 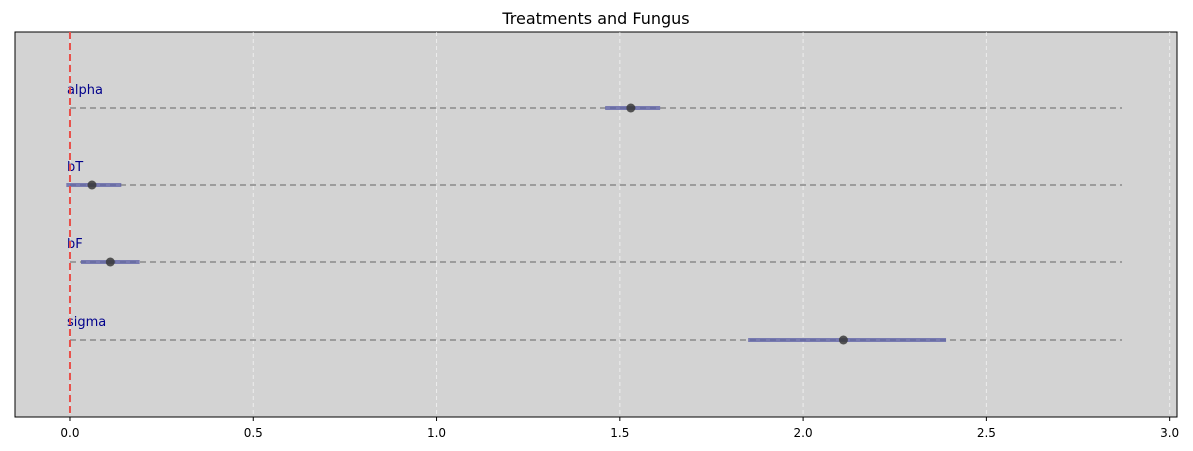 I want to click on parameter-label: bF, so click(x=75, y=244).